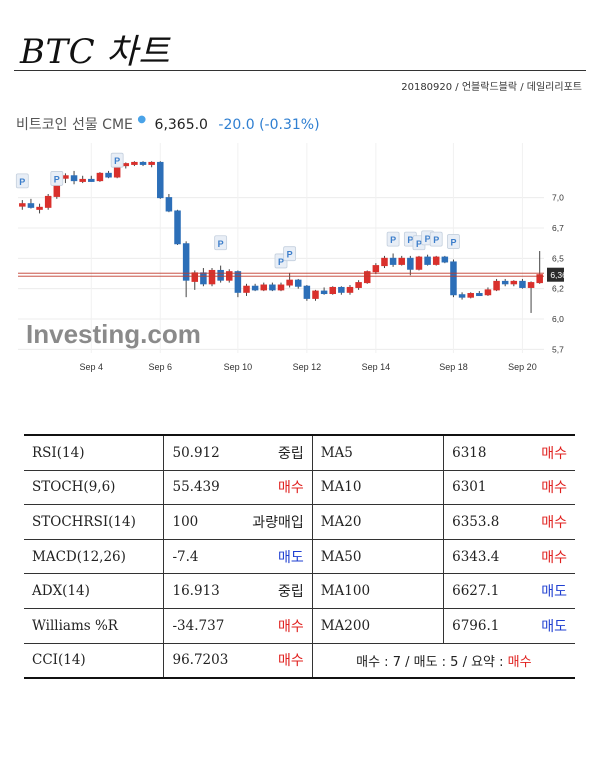 This screenshot has width=600, height=783. Describe the element at coordinates (92, 367) in the screenshot. I see `x-tick-label: Sep 4` at that location.